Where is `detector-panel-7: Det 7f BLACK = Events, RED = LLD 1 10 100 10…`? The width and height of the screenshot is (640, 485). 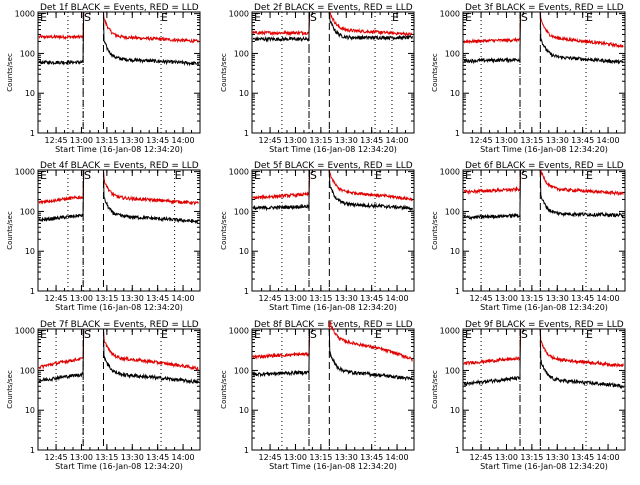
detector-panel-7: Det 7f BLACK = Events, RED = LLD 1 10 100 10… is located at coordinates (103, 395).